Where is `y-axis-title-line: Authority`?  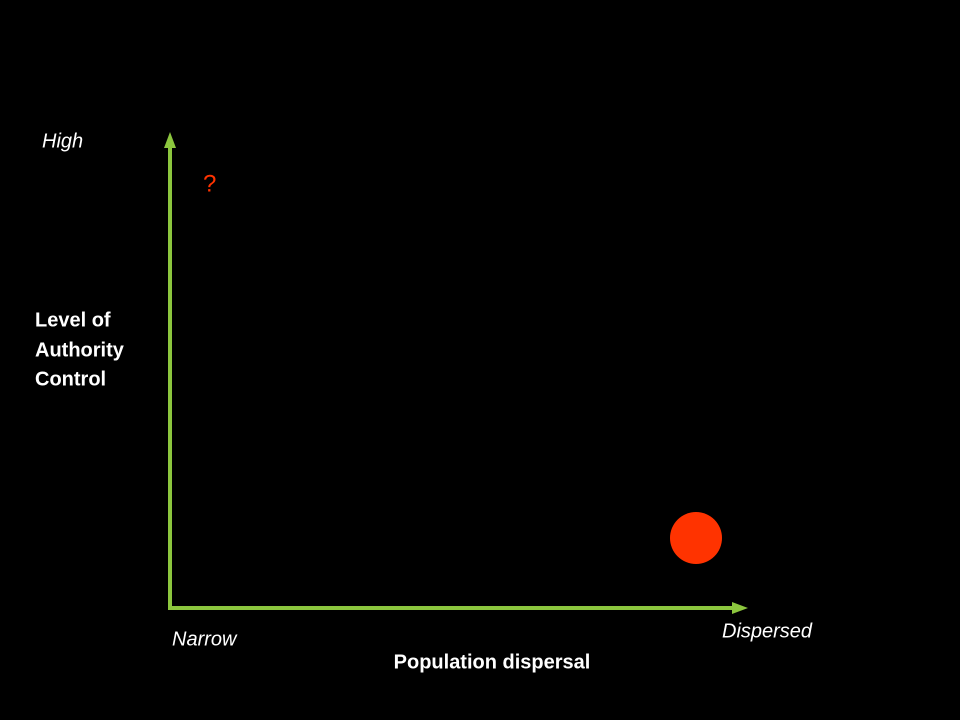
y-axis-title-line: Authority is located at coordinates (80, 350).